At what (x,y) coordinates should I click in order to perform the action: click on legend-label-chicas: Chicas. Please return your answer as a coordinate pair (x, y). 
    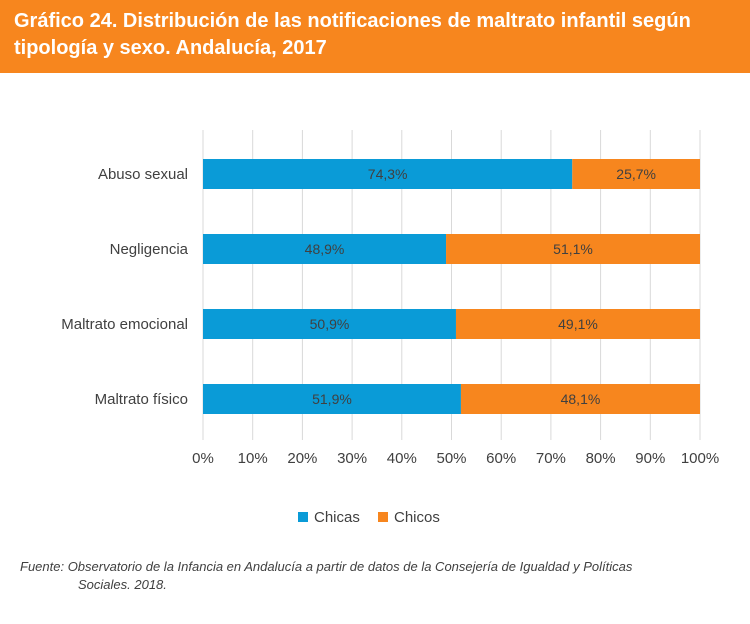
    Looking at the image, I should click on (337, 517).